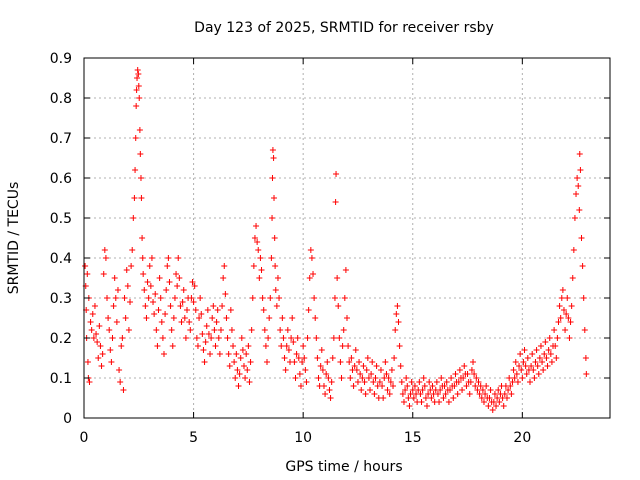  I want to click on x-tick-label: 15, so click(413, 438).